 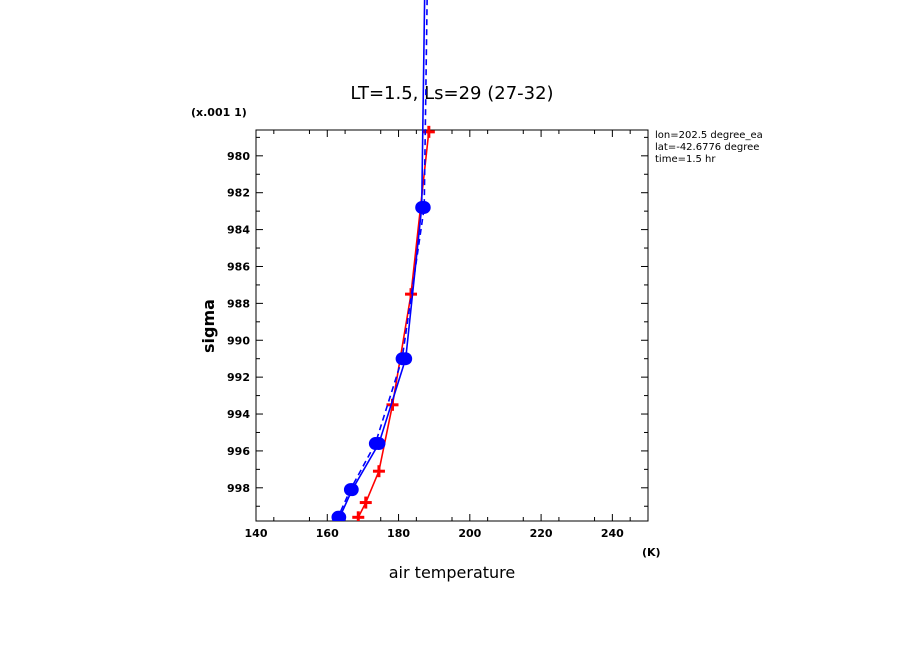 What do you see at coordinates (238, 377) in the screenshot?
I see `y-tick-label: 992` at bounding box center [238, 377].